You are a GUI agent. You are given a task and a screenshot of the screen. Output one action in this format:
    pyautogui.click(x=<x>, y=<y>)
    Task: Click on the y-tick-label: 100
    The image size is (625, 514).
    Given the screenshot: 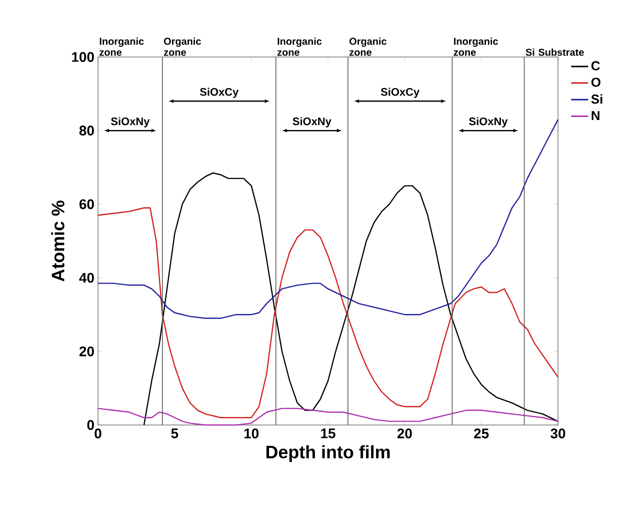 What is the action you would take?
    pyautogui.click(x=83, y=57)
    